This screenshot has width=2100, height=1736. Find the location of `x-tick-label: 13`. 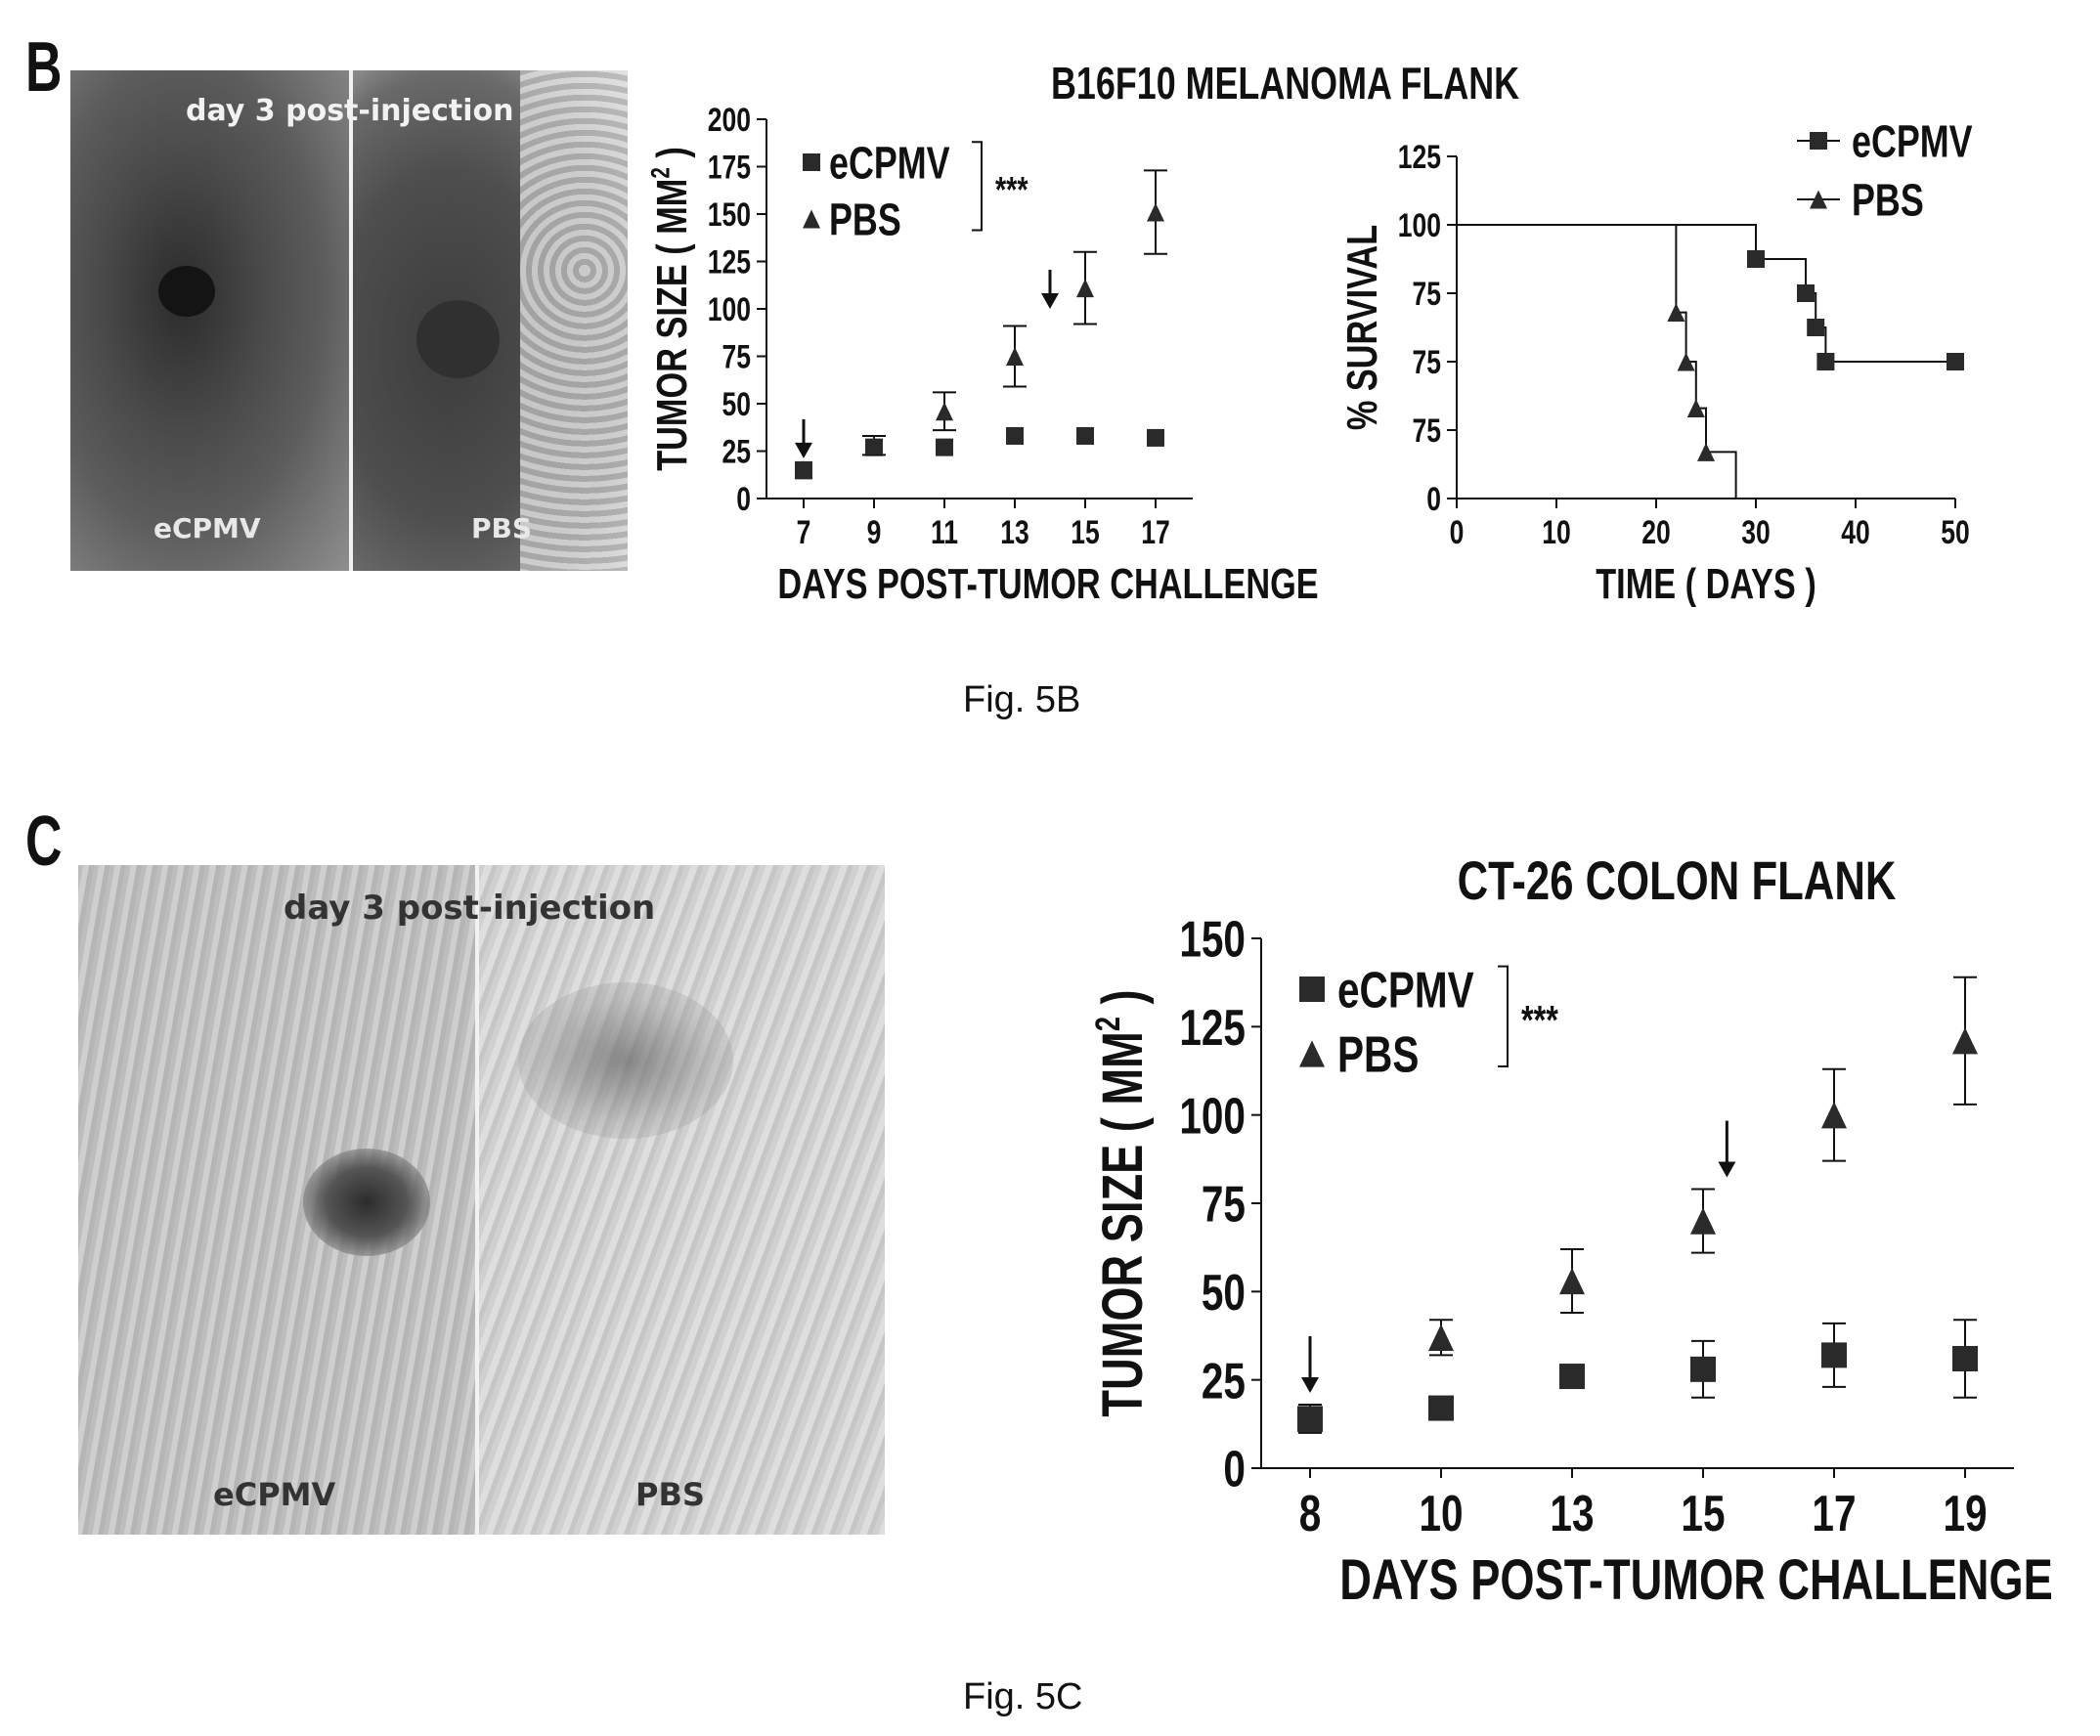

x-tick-label: 13 is located at coordinates (1572, 1513).